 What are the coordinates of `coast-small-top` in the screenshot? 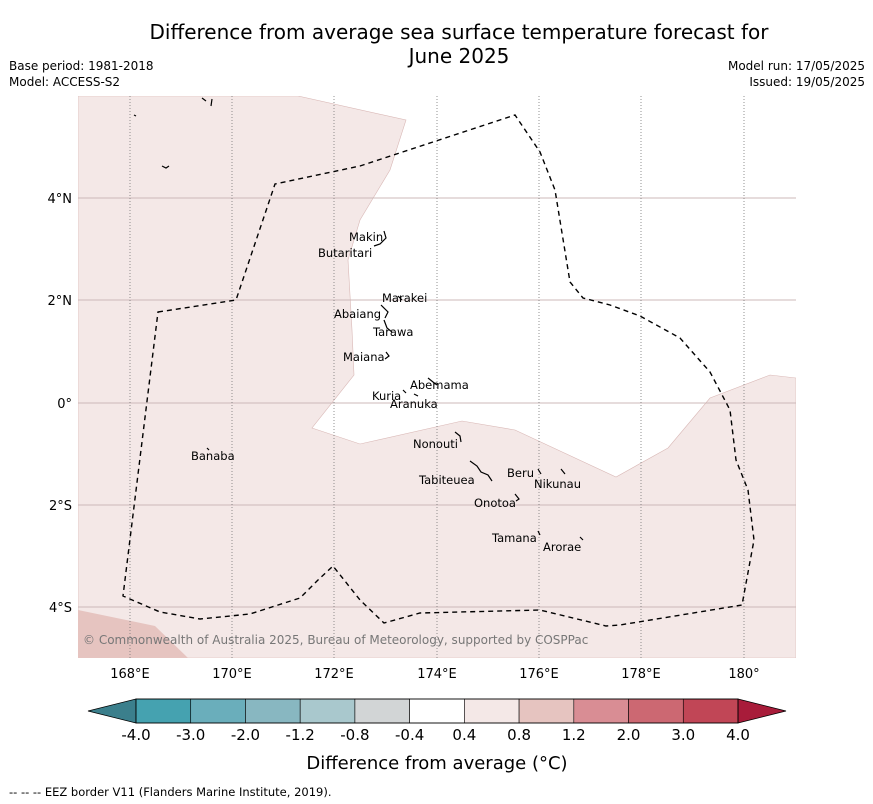 It's located at (165, 167).